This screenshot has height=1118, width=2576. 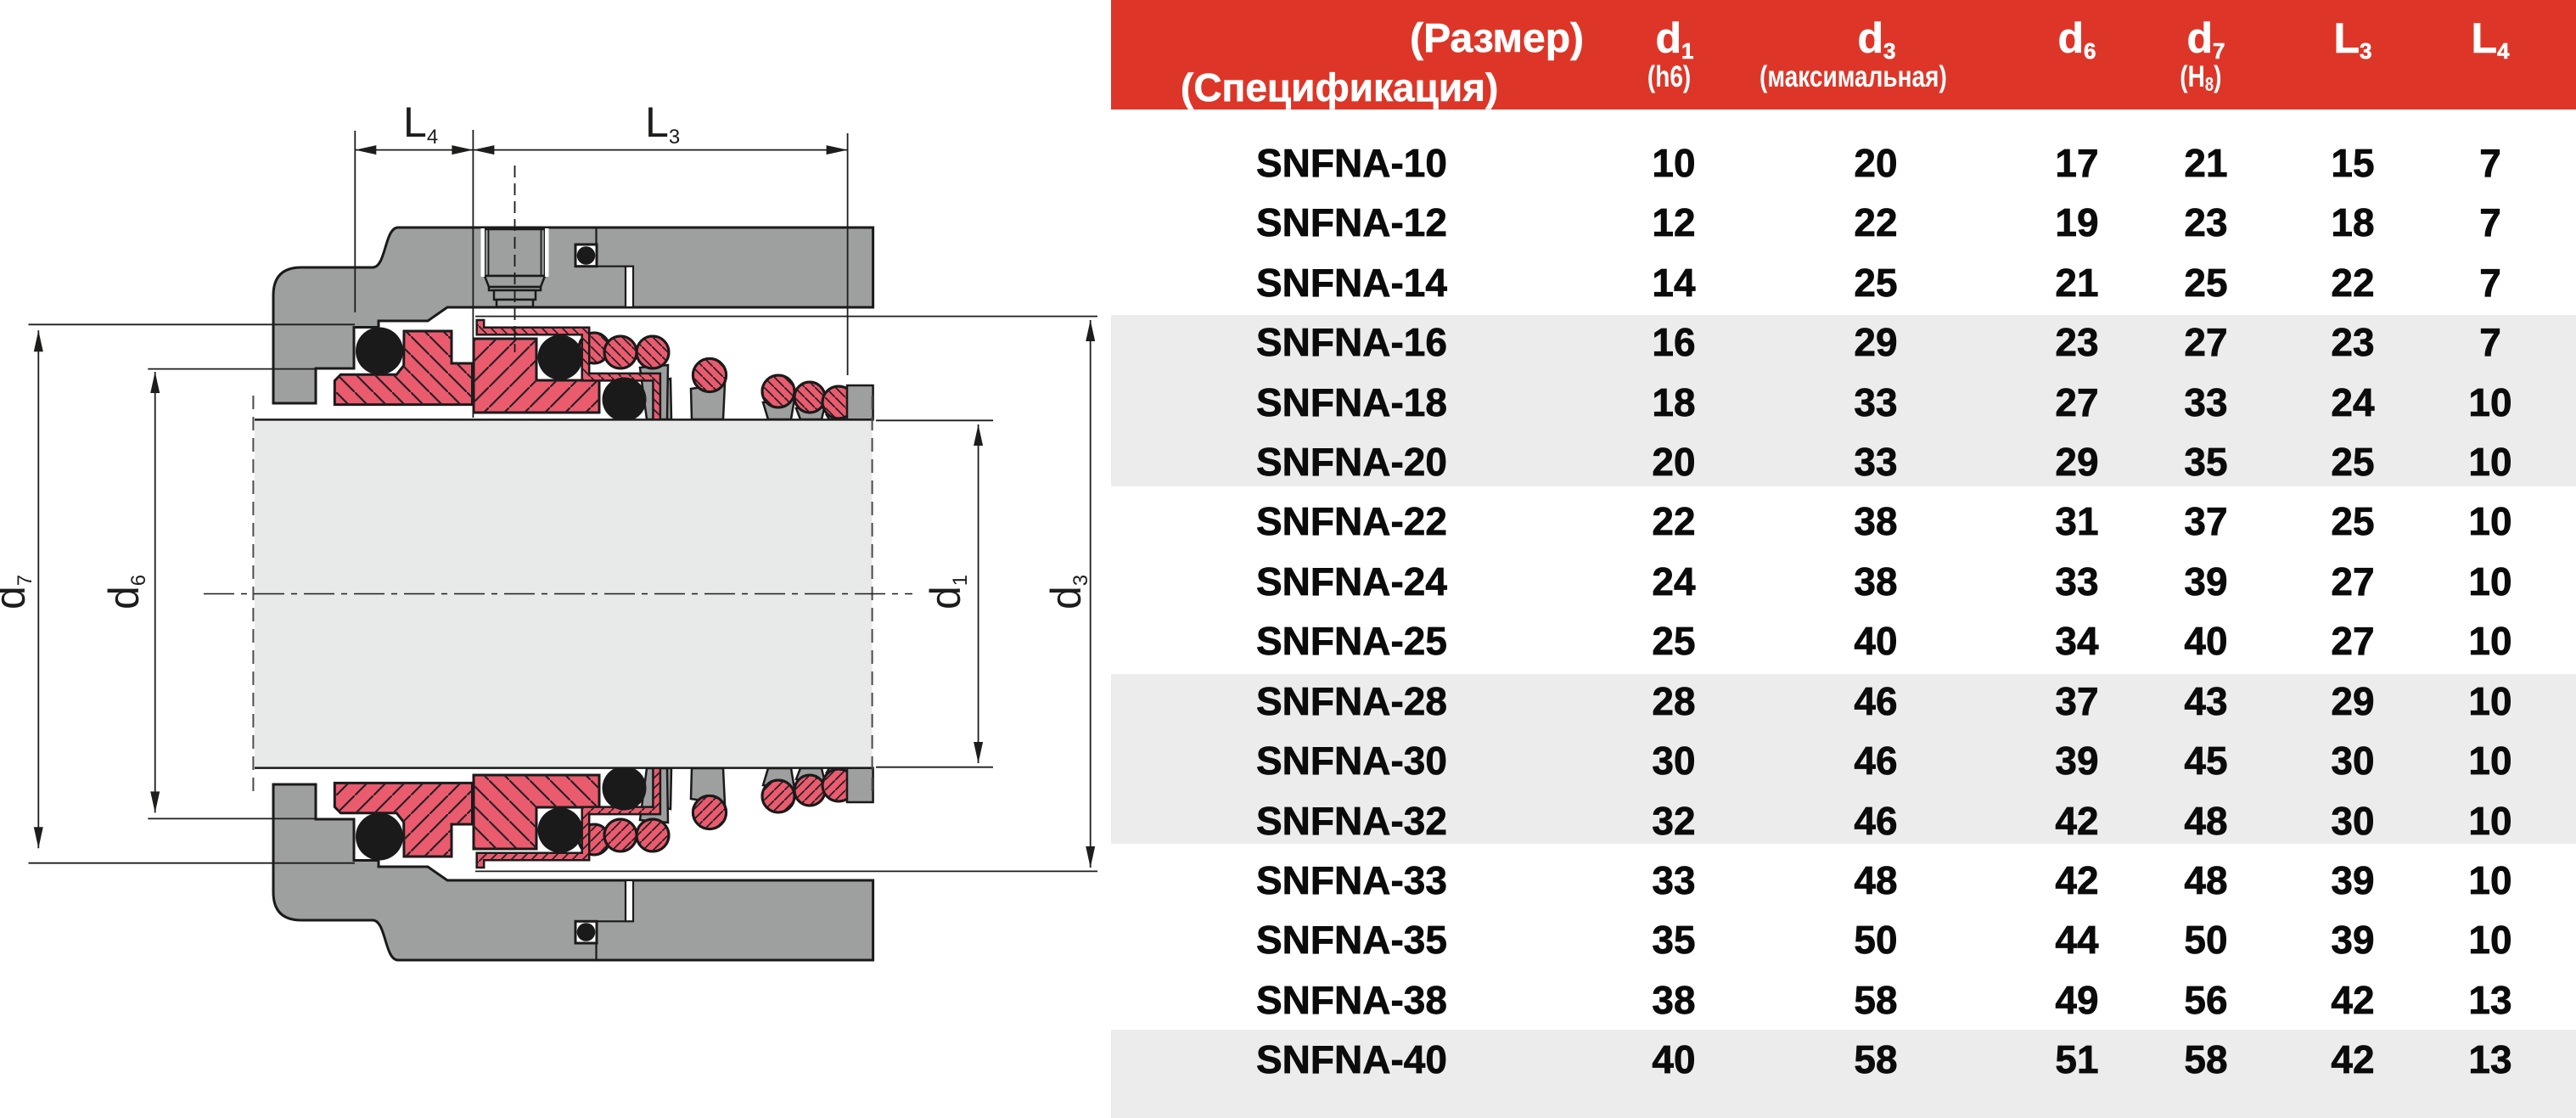 What do you see at coordinates (662, 123) in the screenshot?
I see `svg-text: L3` at bounding box center [662, 123].